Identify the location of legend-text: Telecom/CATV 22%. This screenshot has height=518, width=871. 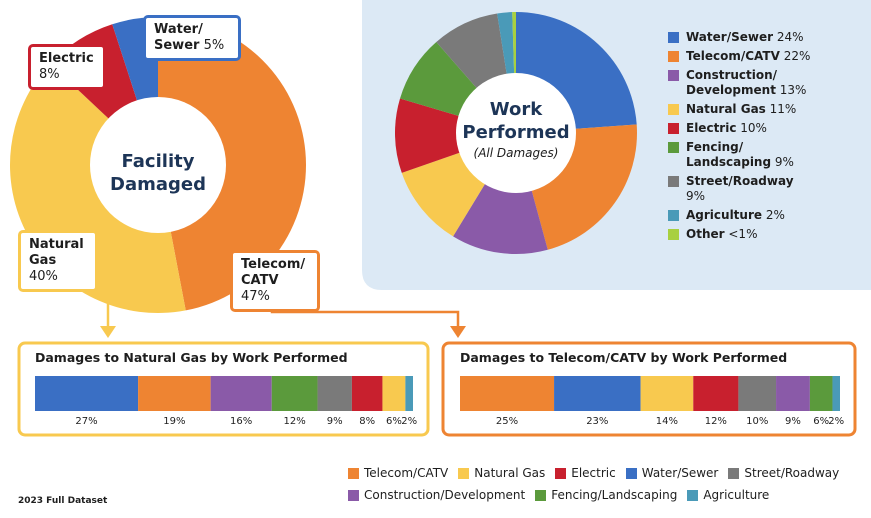
(751, 56).